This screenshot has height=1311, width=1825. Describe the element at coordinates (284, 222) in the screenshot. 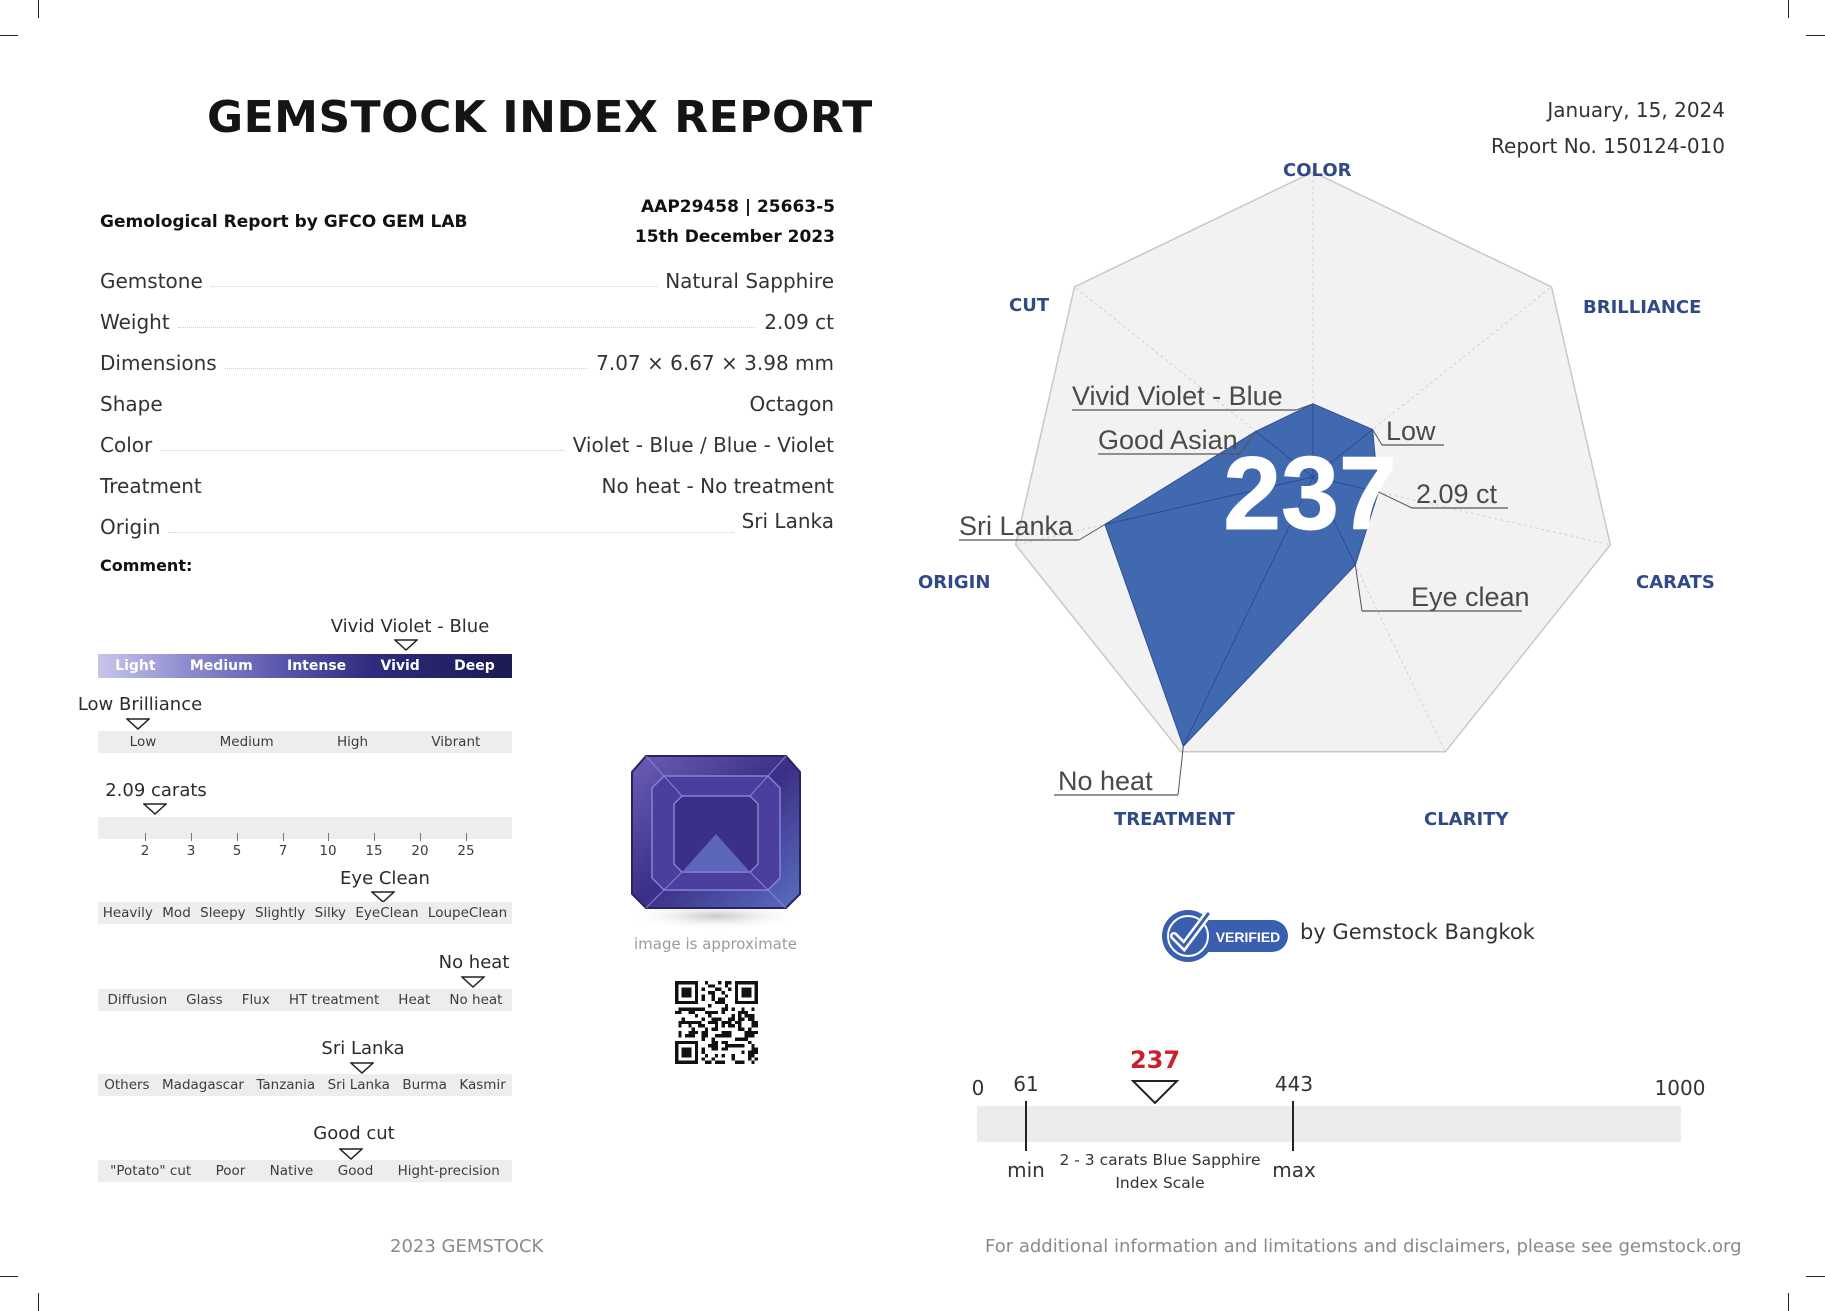

I see `lab-name: Gemological Report by GFCO GEM LAB` at that location.